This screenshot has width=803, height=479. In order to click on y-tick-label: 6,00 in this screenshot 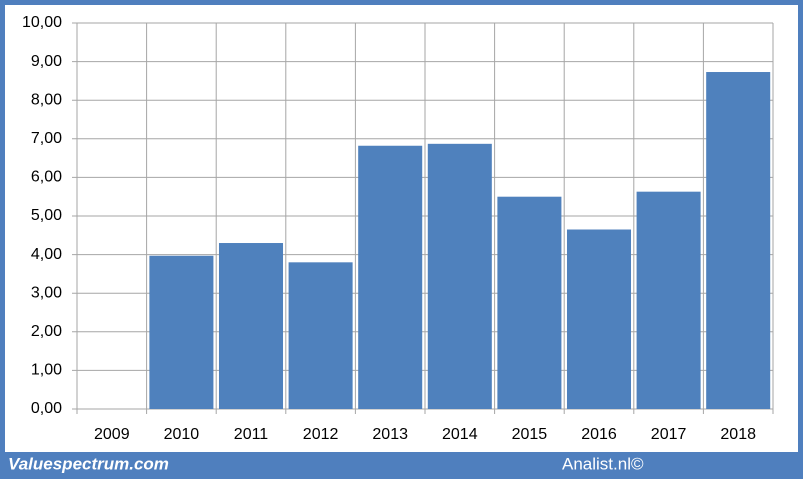, I will do `click(46, 177)`.